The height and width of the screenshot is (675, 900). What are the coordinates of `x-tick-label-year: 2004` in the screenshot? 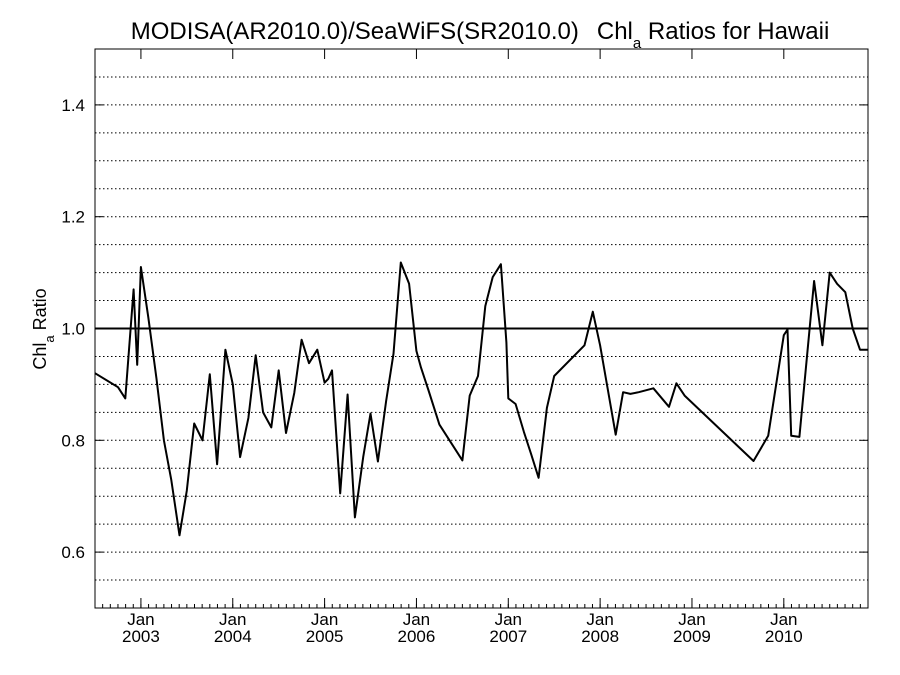 It's located at (233, 636).